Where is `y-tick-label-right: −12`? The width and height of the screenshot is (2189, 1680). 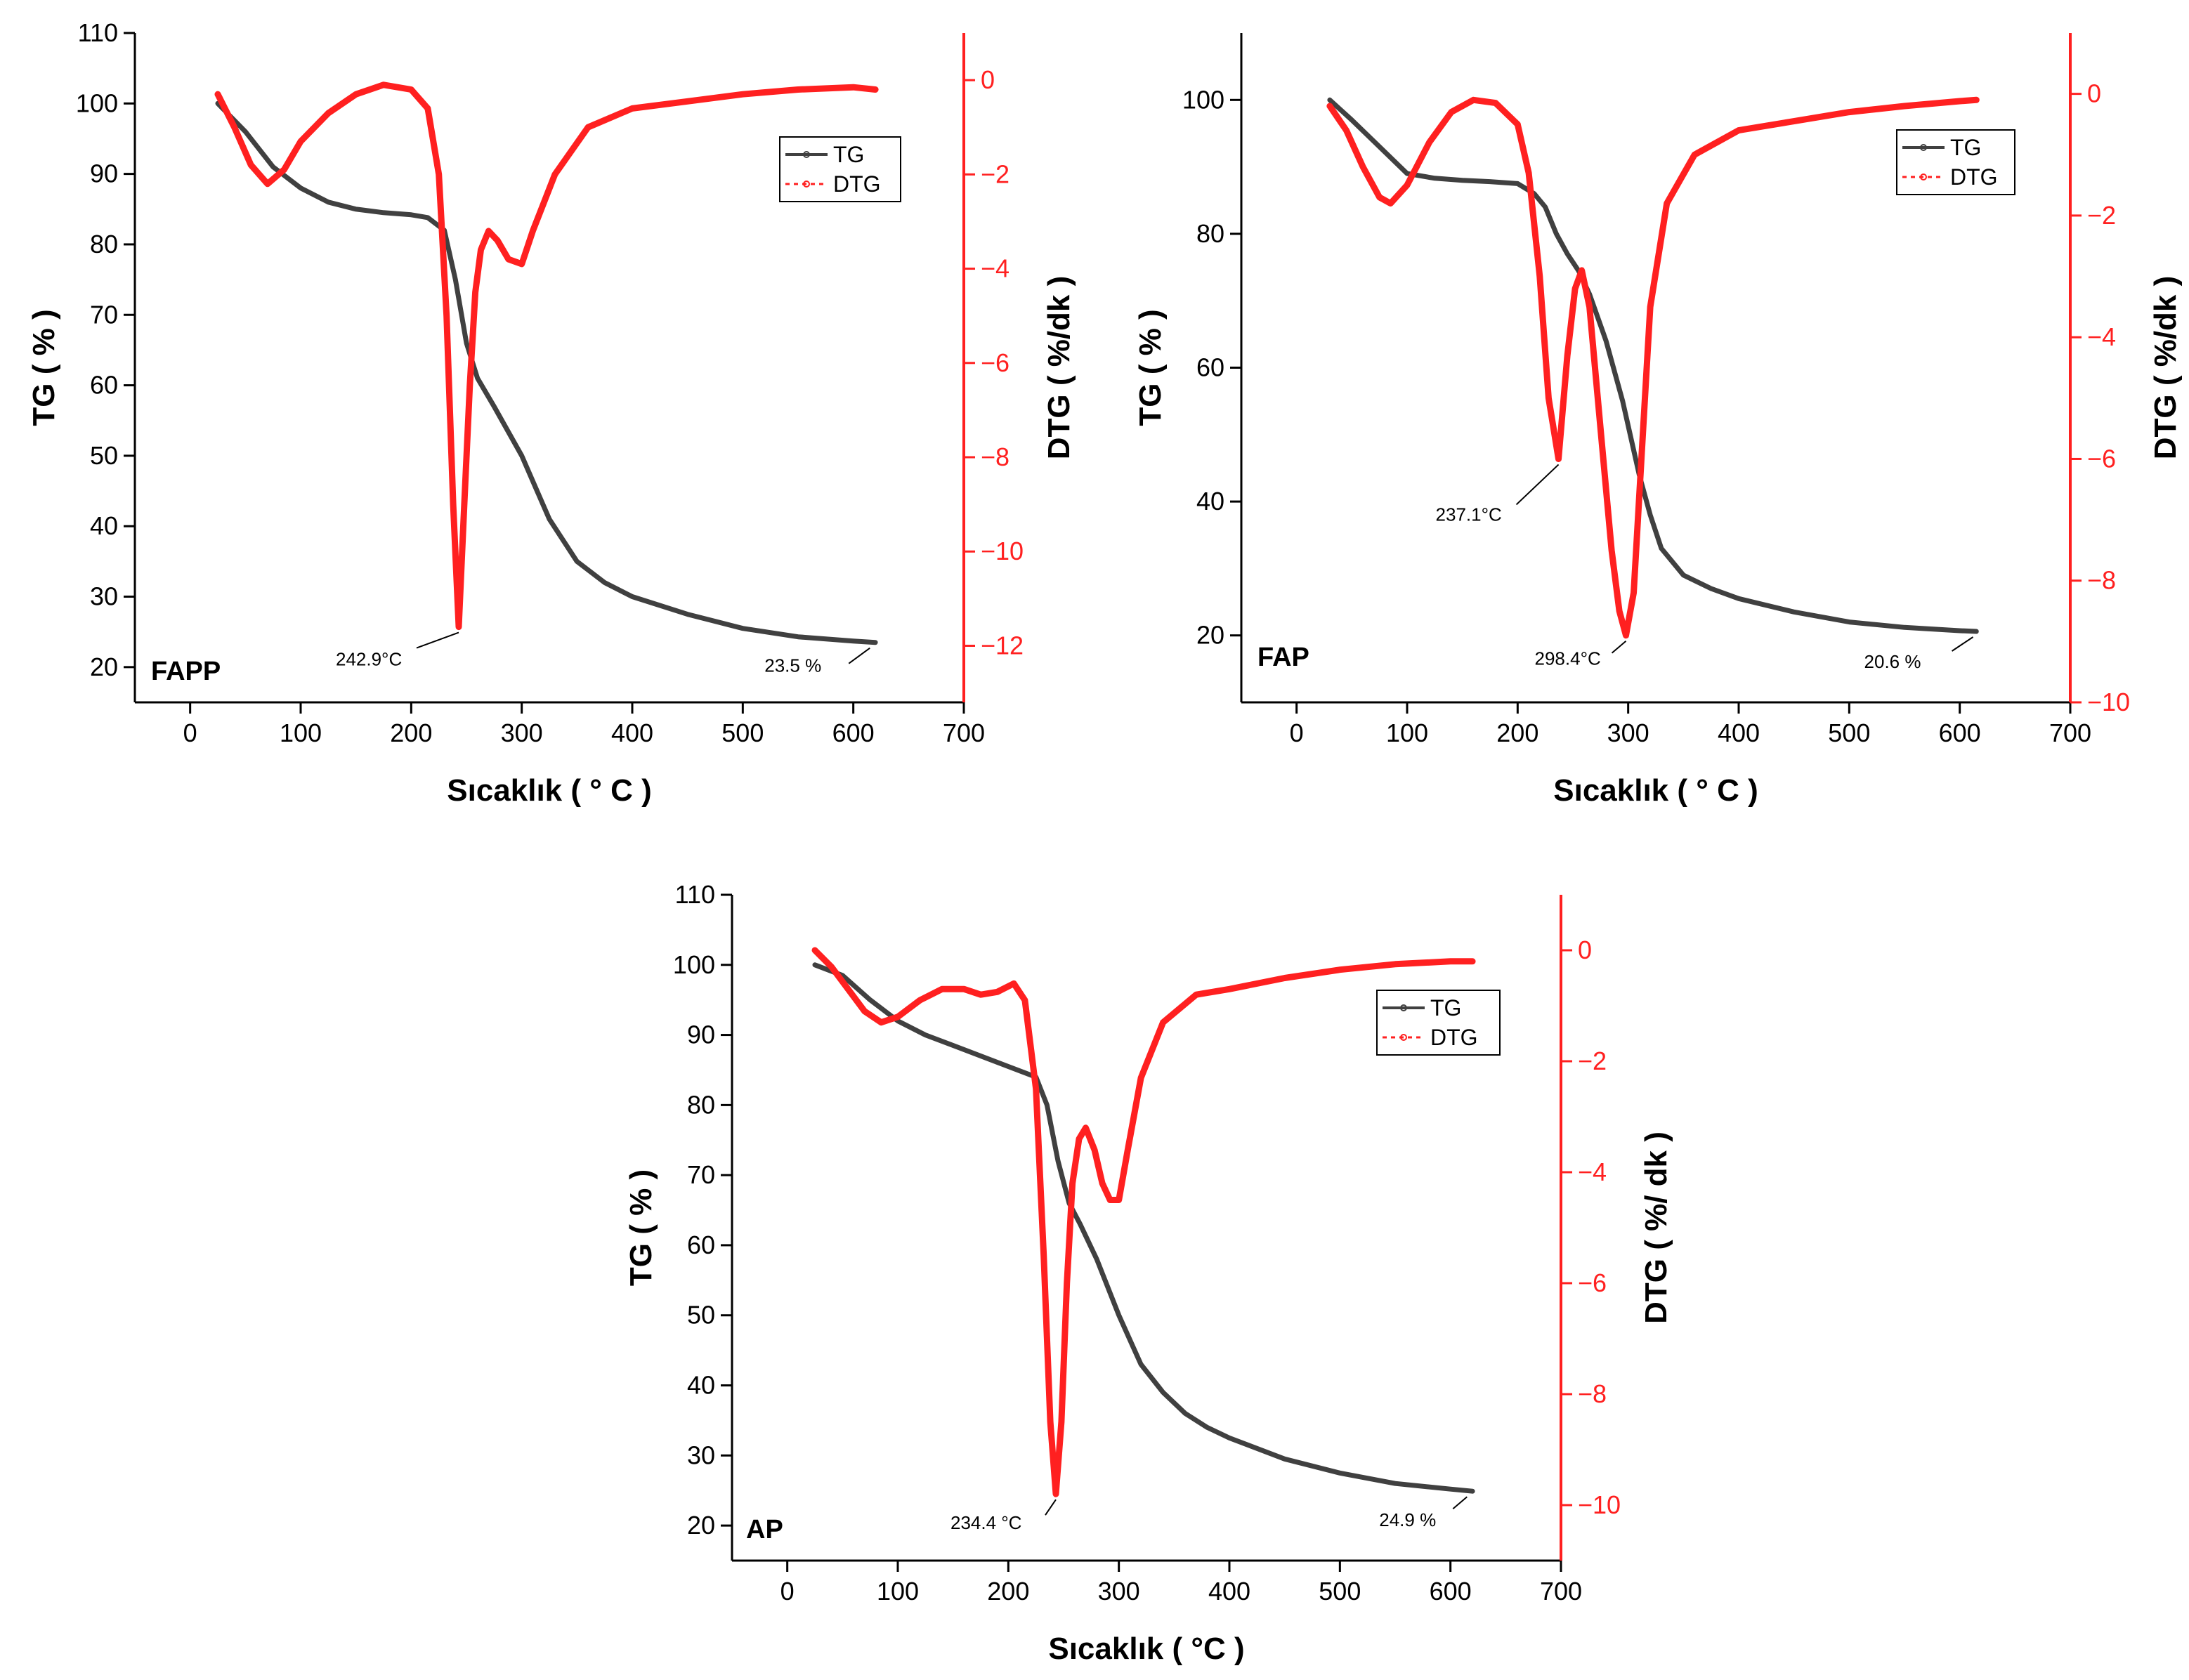 y-tick-label-right: −12 is located at coordinates (1003, 645).